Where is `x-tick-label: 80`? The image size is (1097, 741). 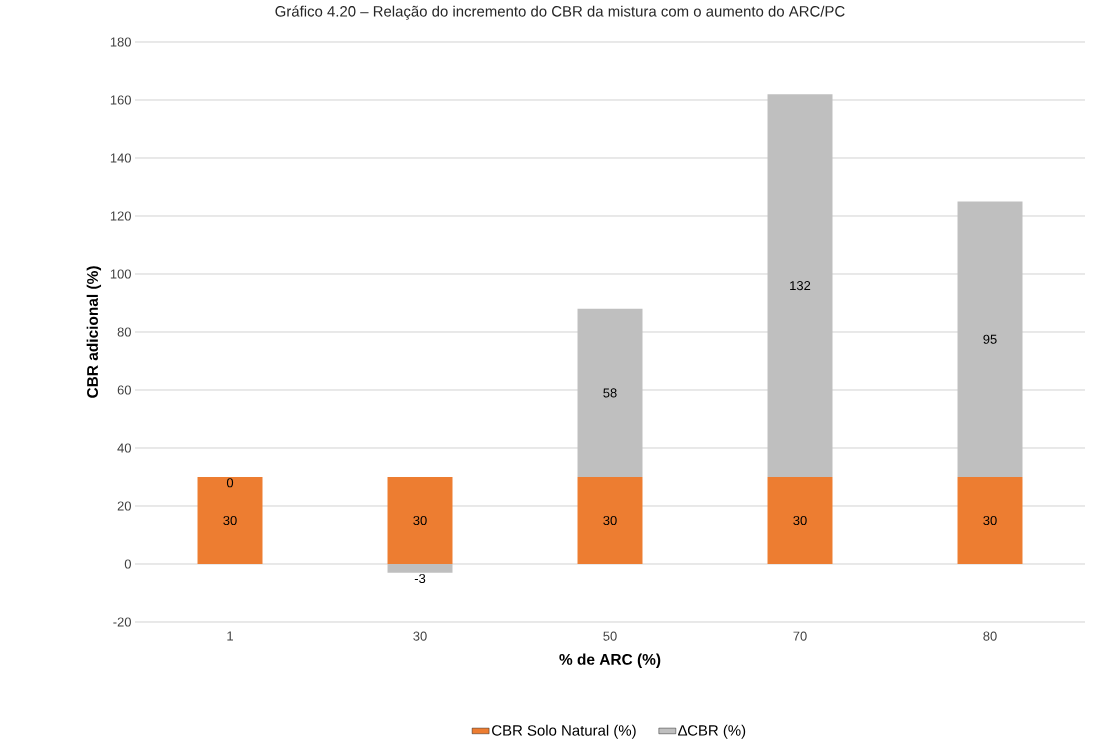 x-tick-label: 80 is located at coordinates (990, 636).